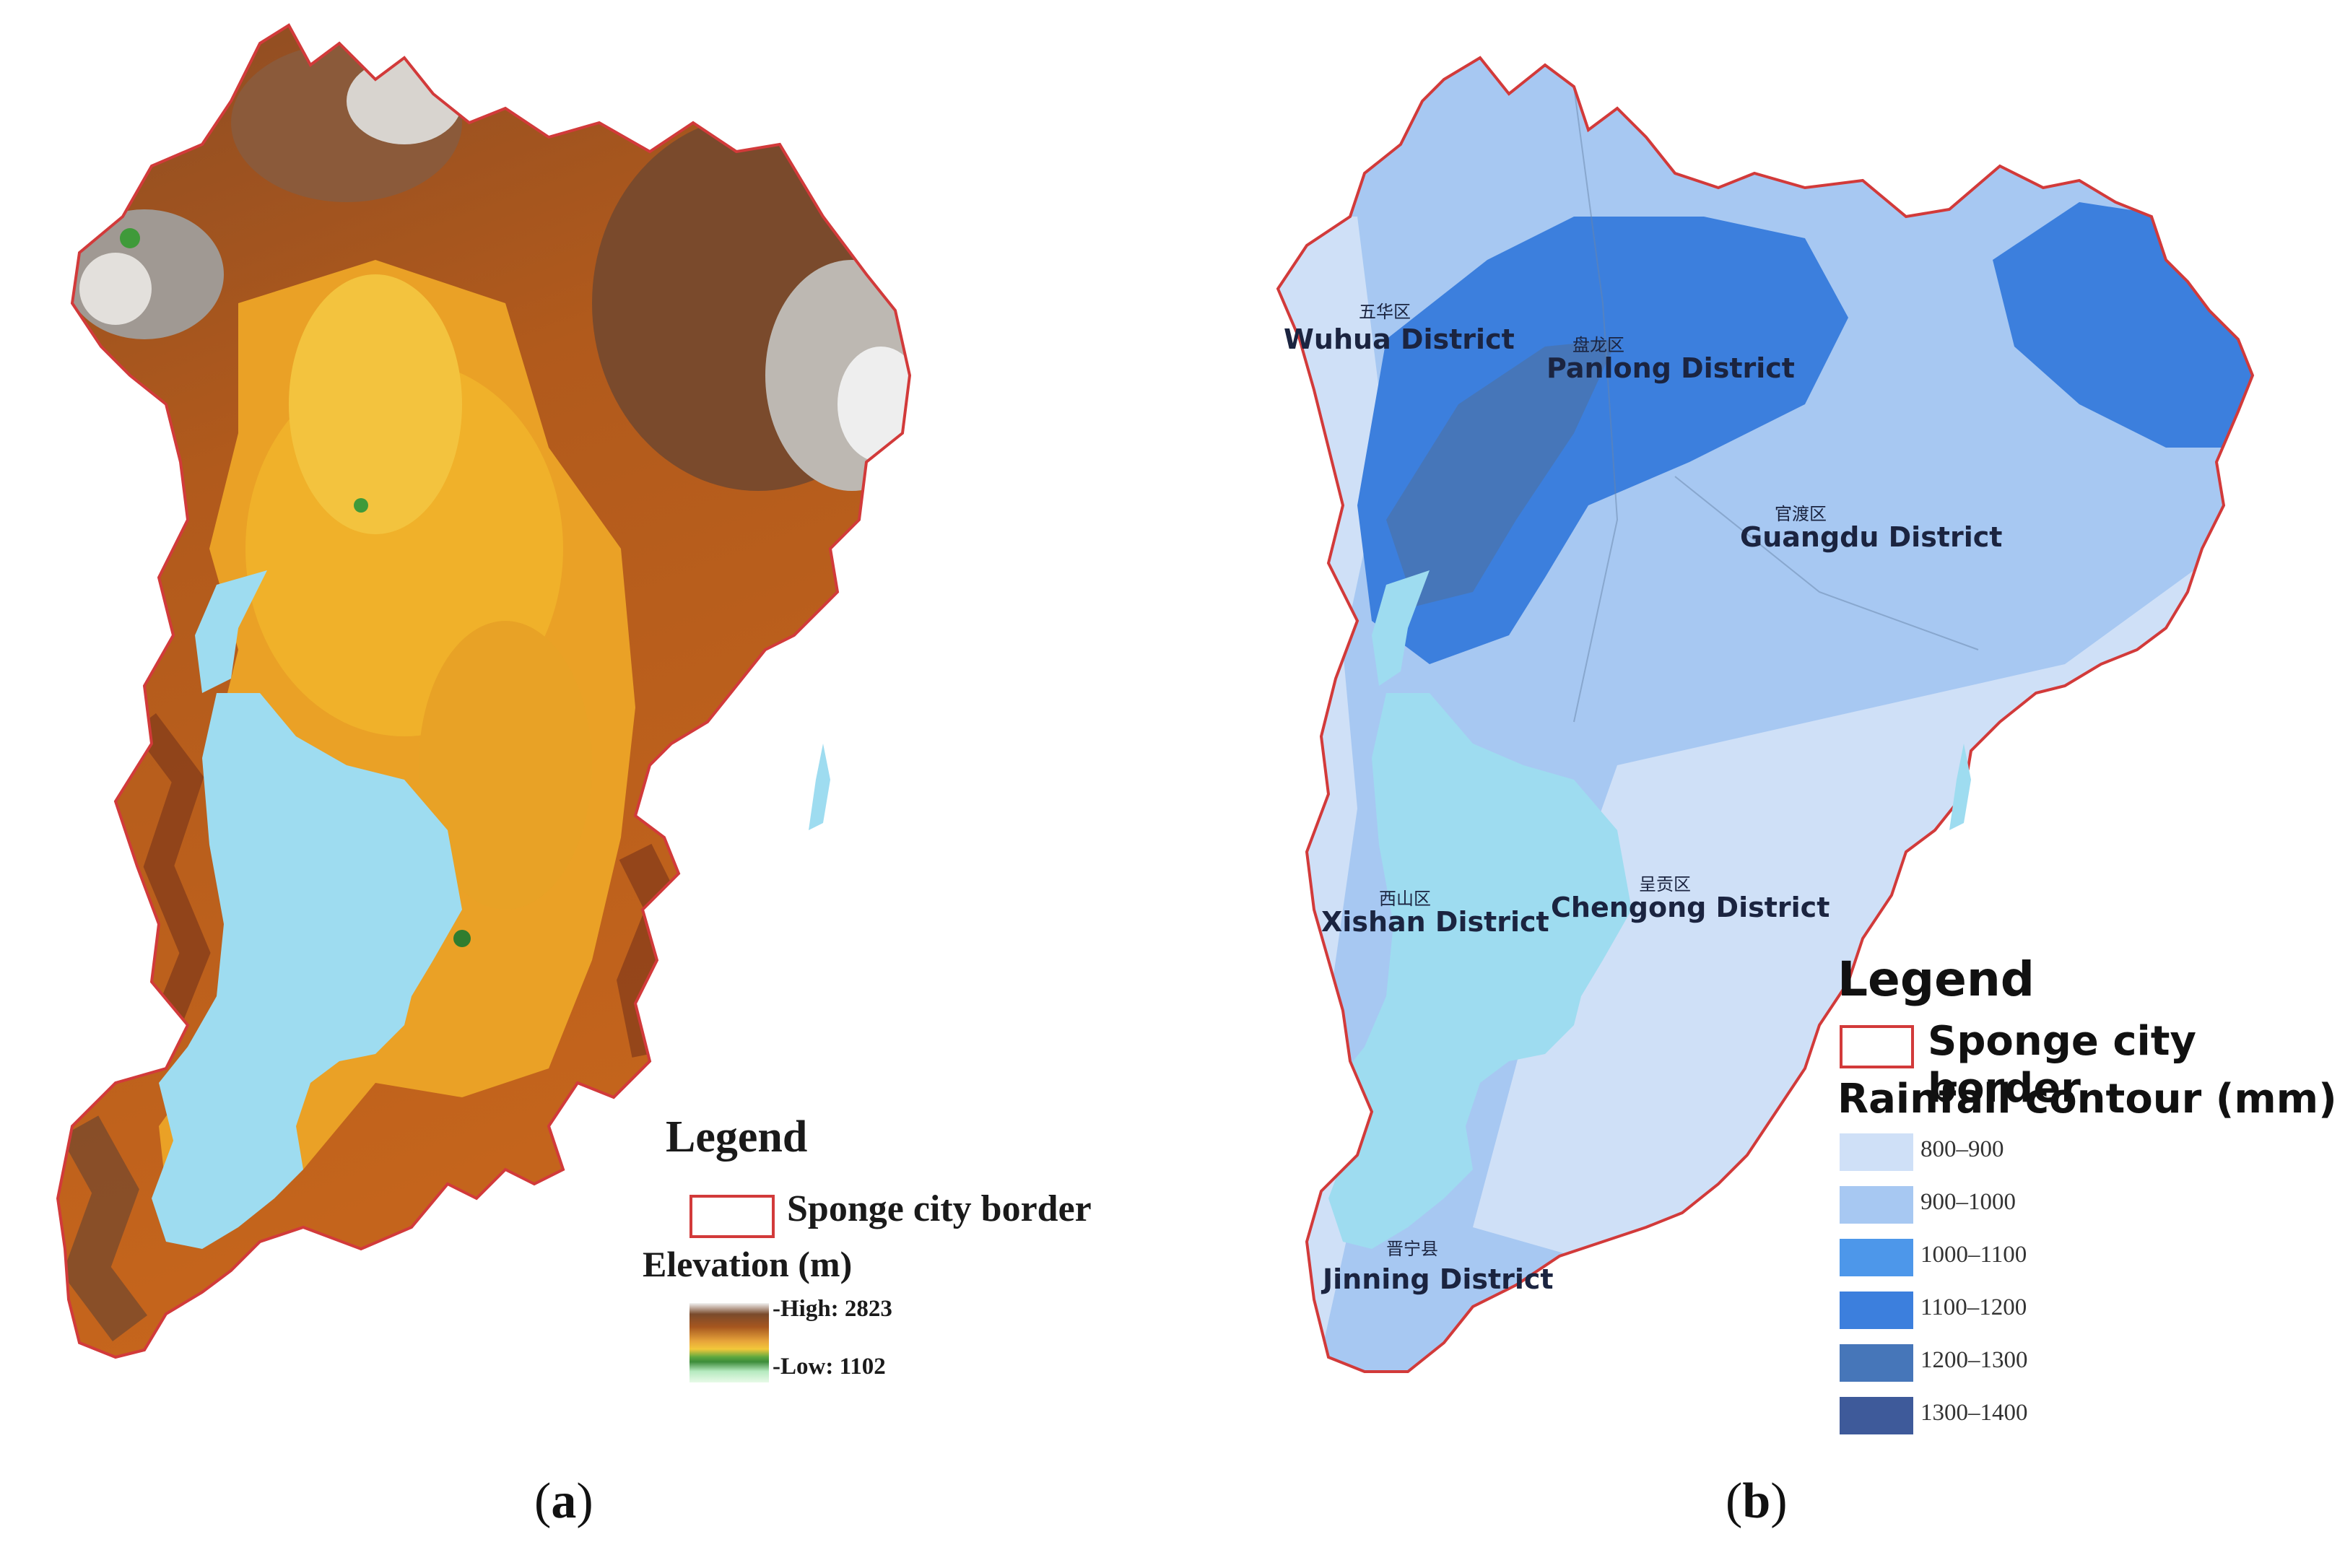 The width and height of the screenshot is (2345, 1568). I want to click on rainfall-class-label: 1000–1100, so click(1973, 1255).